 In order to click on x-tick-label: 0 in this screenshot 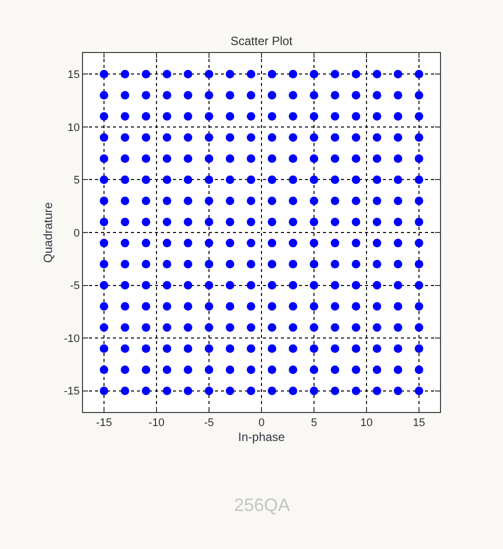, I will do `click(261, 423)`.